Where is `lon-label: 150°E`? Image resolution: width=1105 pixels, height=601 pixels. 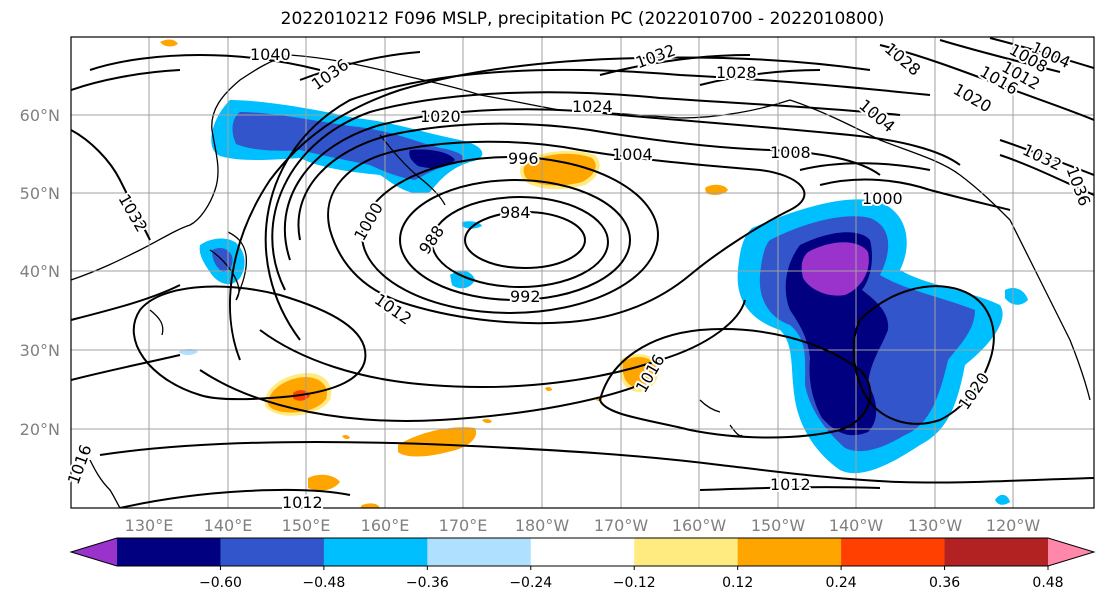
lon-label: 150°E is located at coordinates (306, 525).